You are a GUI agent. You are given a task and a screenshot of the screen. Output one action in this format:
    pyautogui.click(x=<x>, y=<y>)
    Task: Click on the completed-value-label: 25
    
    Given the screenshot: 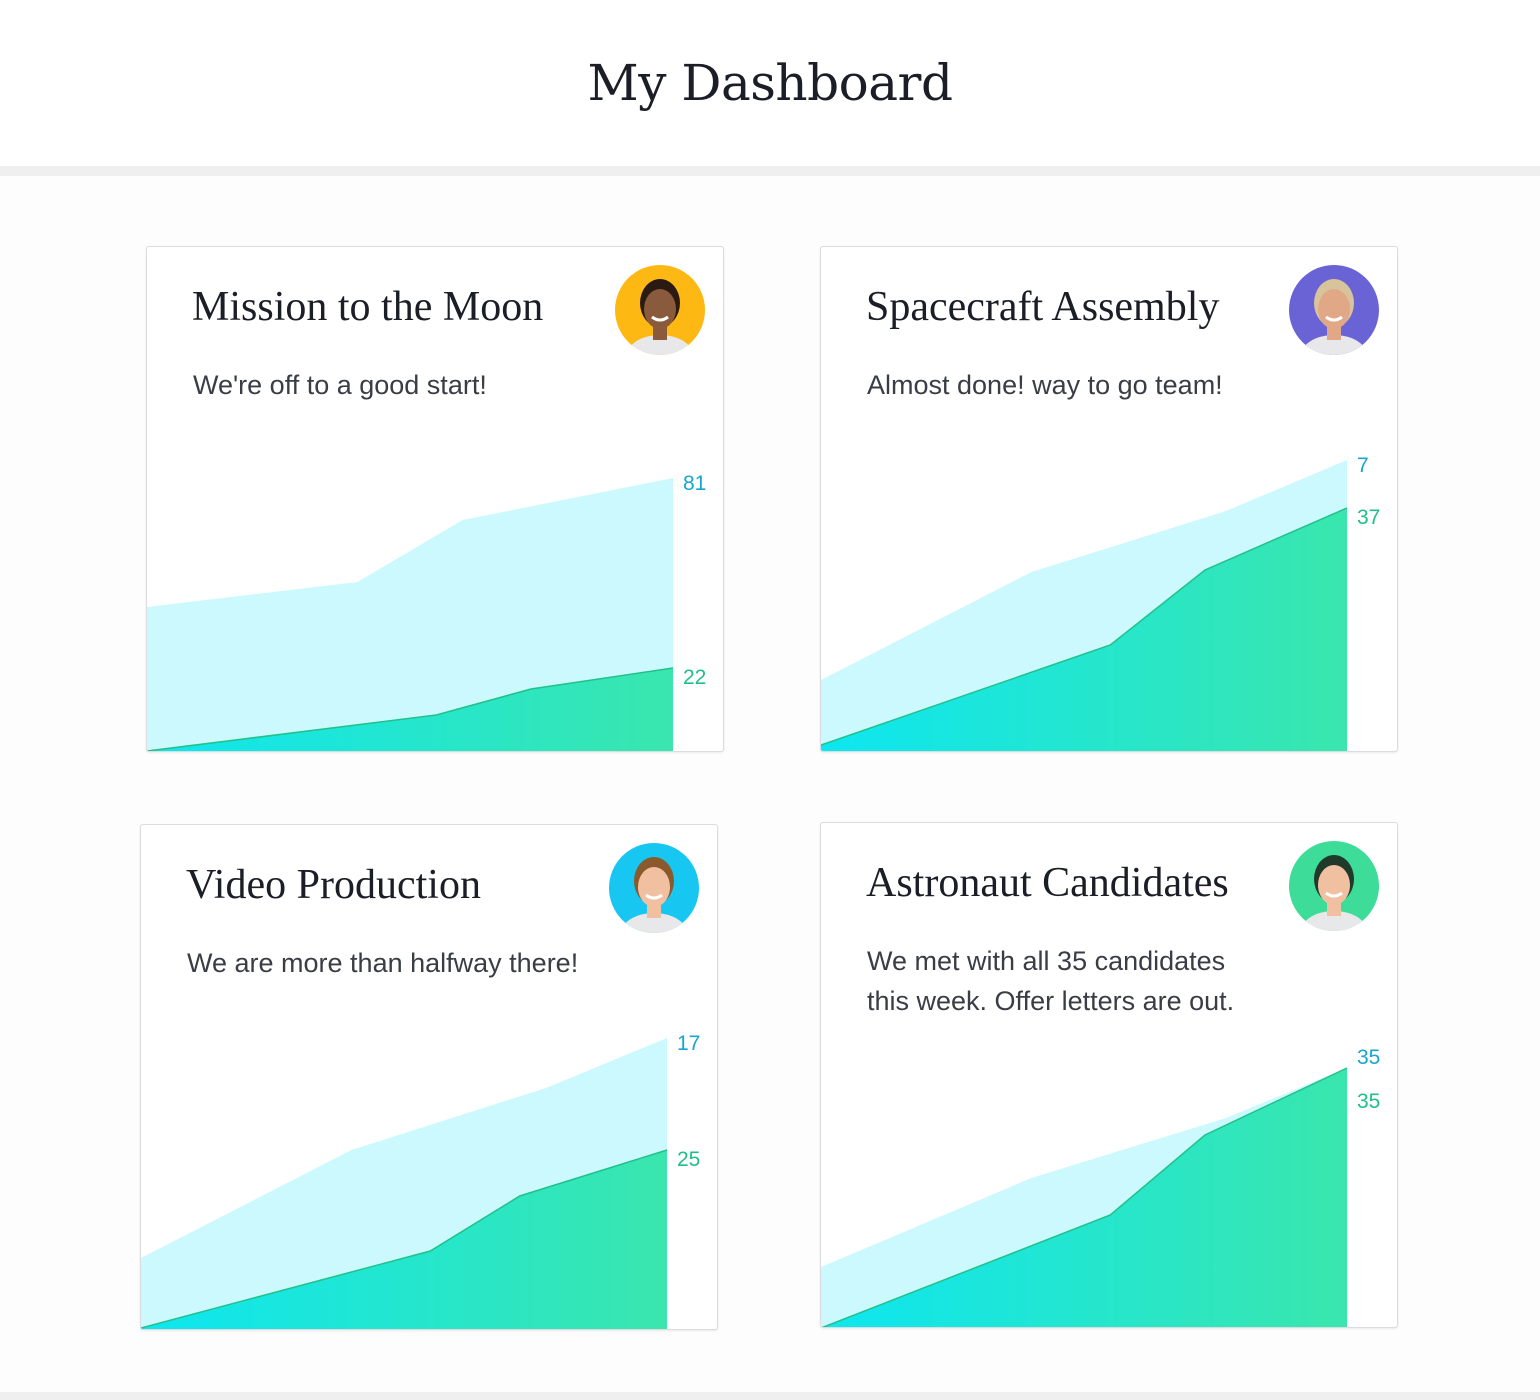 What is the action you would take?
    pyautogui.click(x=688, y=1159)
    